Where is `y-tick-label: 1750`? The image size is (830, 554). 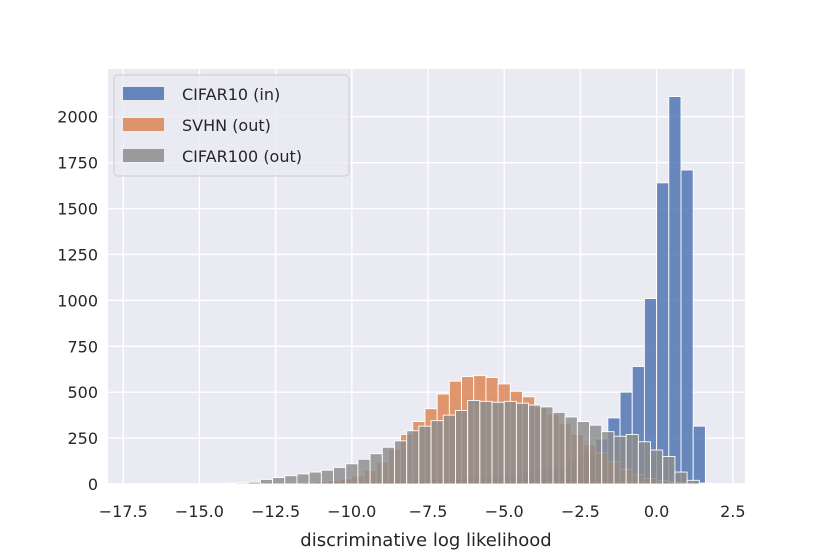
y-tick-label: 1750 is located at coordinates (77, 163).